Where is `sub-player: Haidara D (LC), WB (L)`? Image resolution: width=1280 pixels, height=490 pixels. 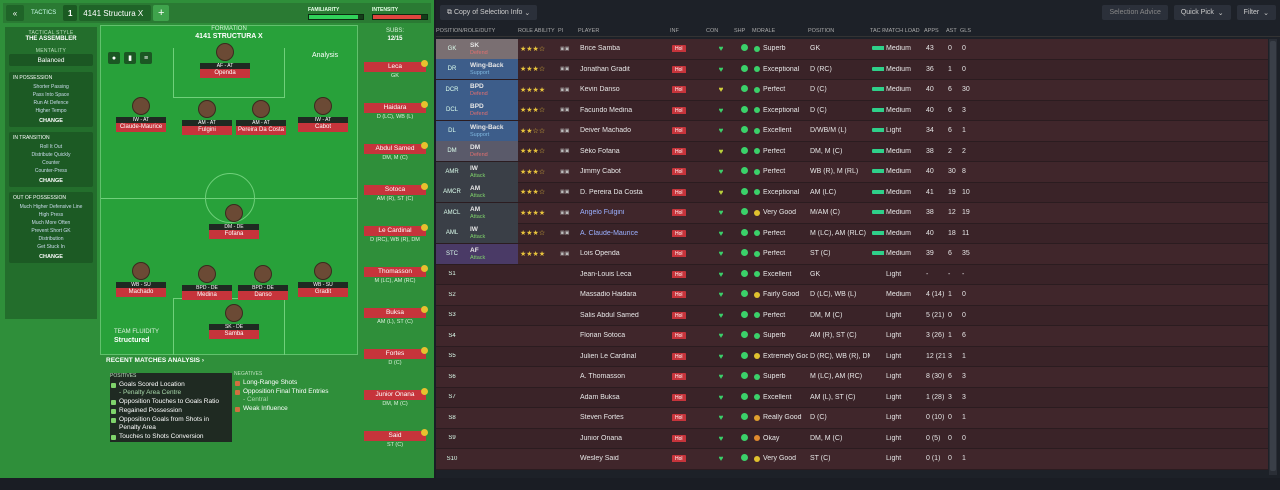
sub-player: Haidara D (LC), WB (L) is located at coordinates (395, 113).